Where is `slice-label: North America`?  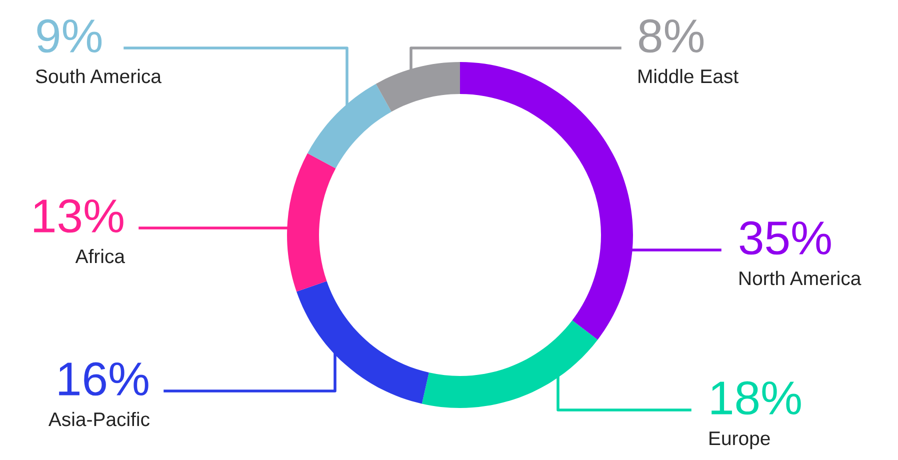 slice-label: North America is located at coordinates (801, 278).